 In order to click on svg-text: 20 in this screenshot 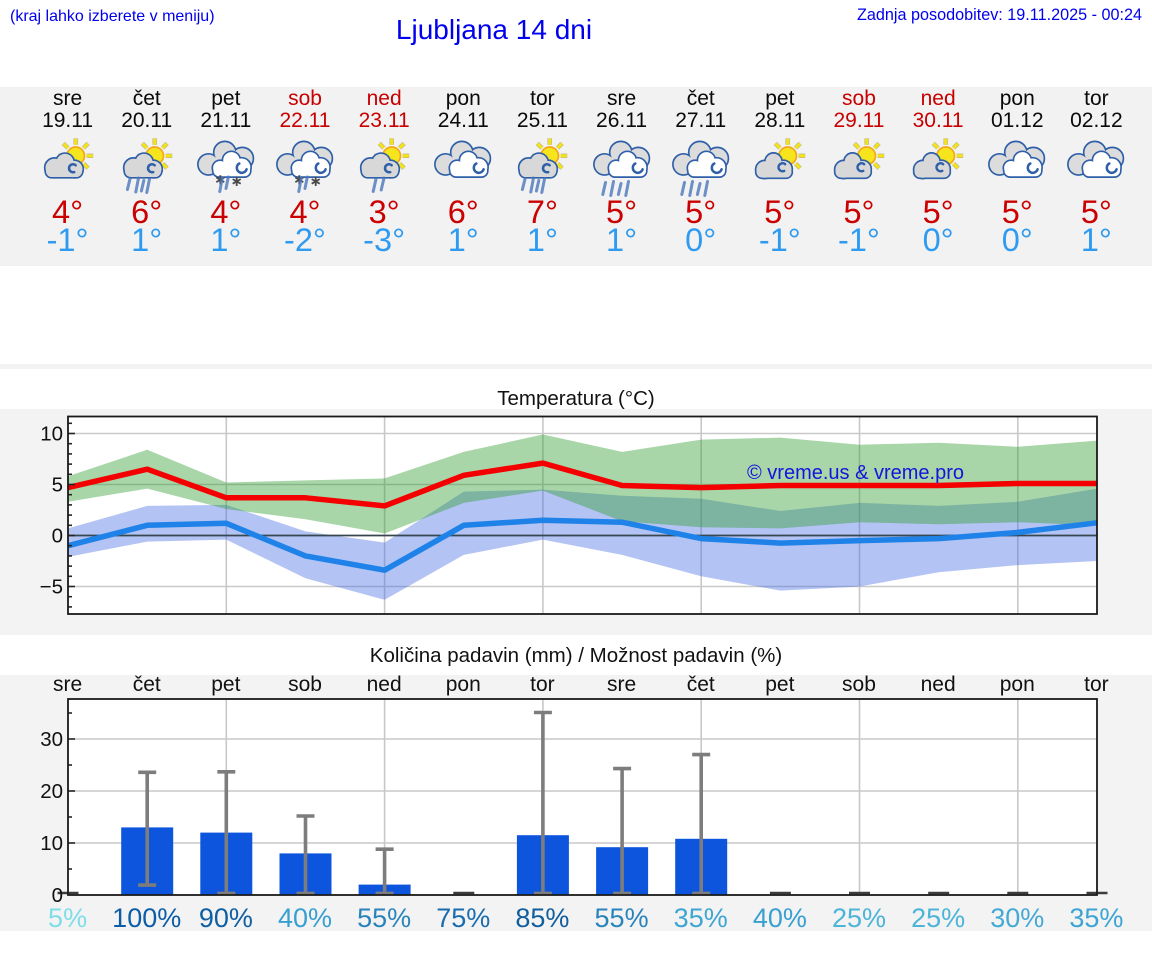, I will do `click(51, 791)`.